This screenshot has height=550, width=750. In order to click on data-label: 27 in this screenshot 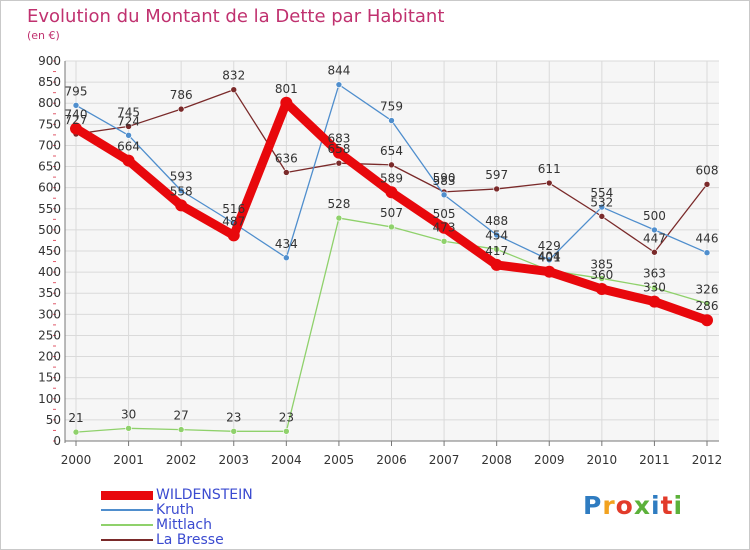, I will do `click(181, 416)`.